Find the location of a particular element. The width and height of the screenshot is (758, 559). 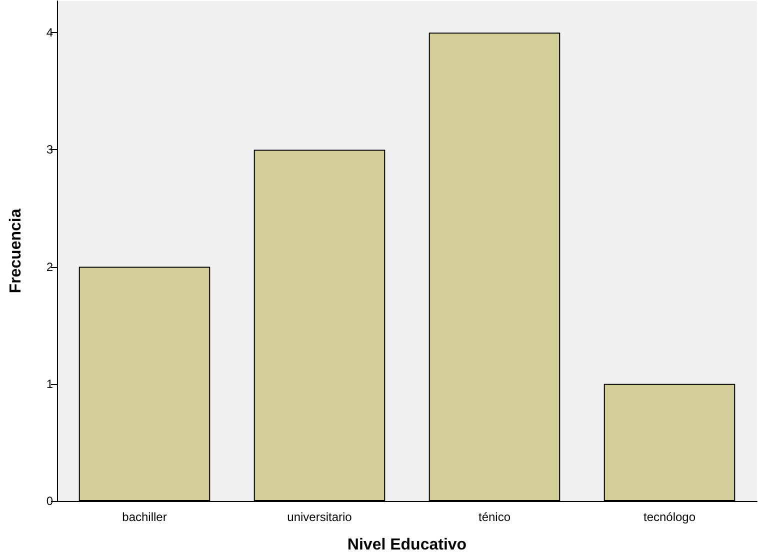

y-axis-title: Frecuencia is located at coordinates (16, 251).